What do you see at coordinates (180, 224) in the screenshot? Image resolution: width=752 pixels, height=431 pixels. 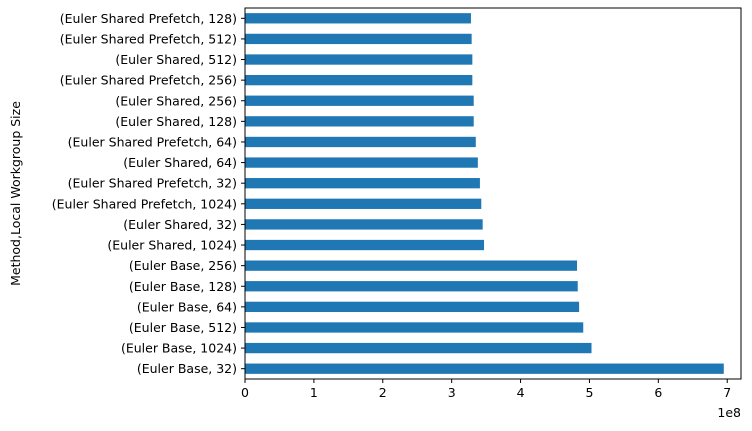 I see `y-tick-label: (Euler Shared, 32)` at bounding box center [180, 224].